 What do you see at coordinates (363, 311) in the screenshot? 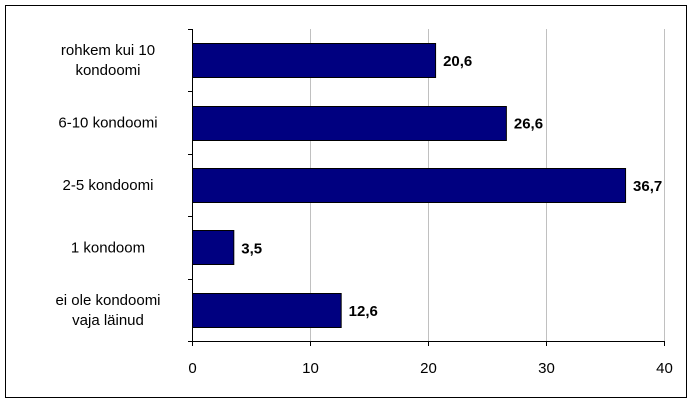
I see `data-label-4: 12,6` at bounding box center [363, 311].